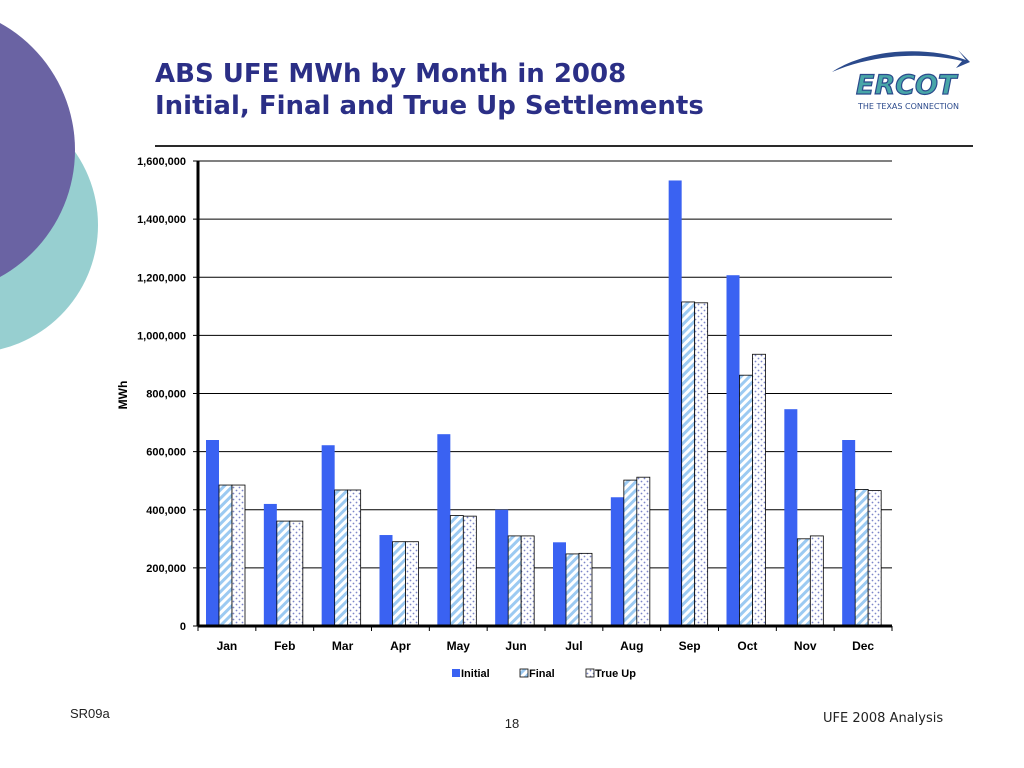 Image resolution: width=1024 pixels, height=768 pixels. What do you see at coordinates (874, 558) in the screenshot?
I see `bar-trueup-dec` at bounding box center [874, 558].